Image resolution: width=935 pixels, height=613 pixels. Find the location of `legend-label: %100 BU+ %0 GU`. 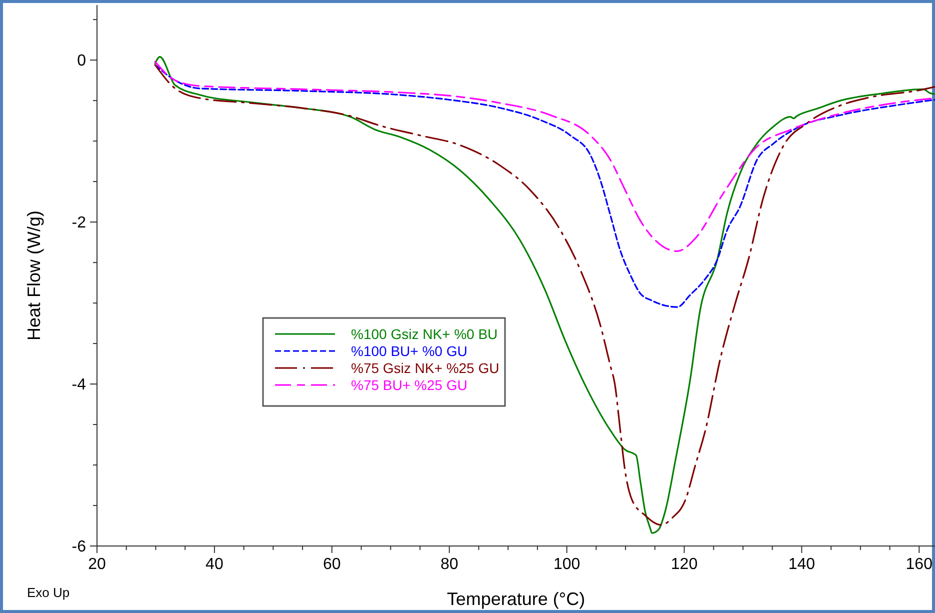

legend-label: %100 BU+ %0 GU is located at coordinates (409, 350).